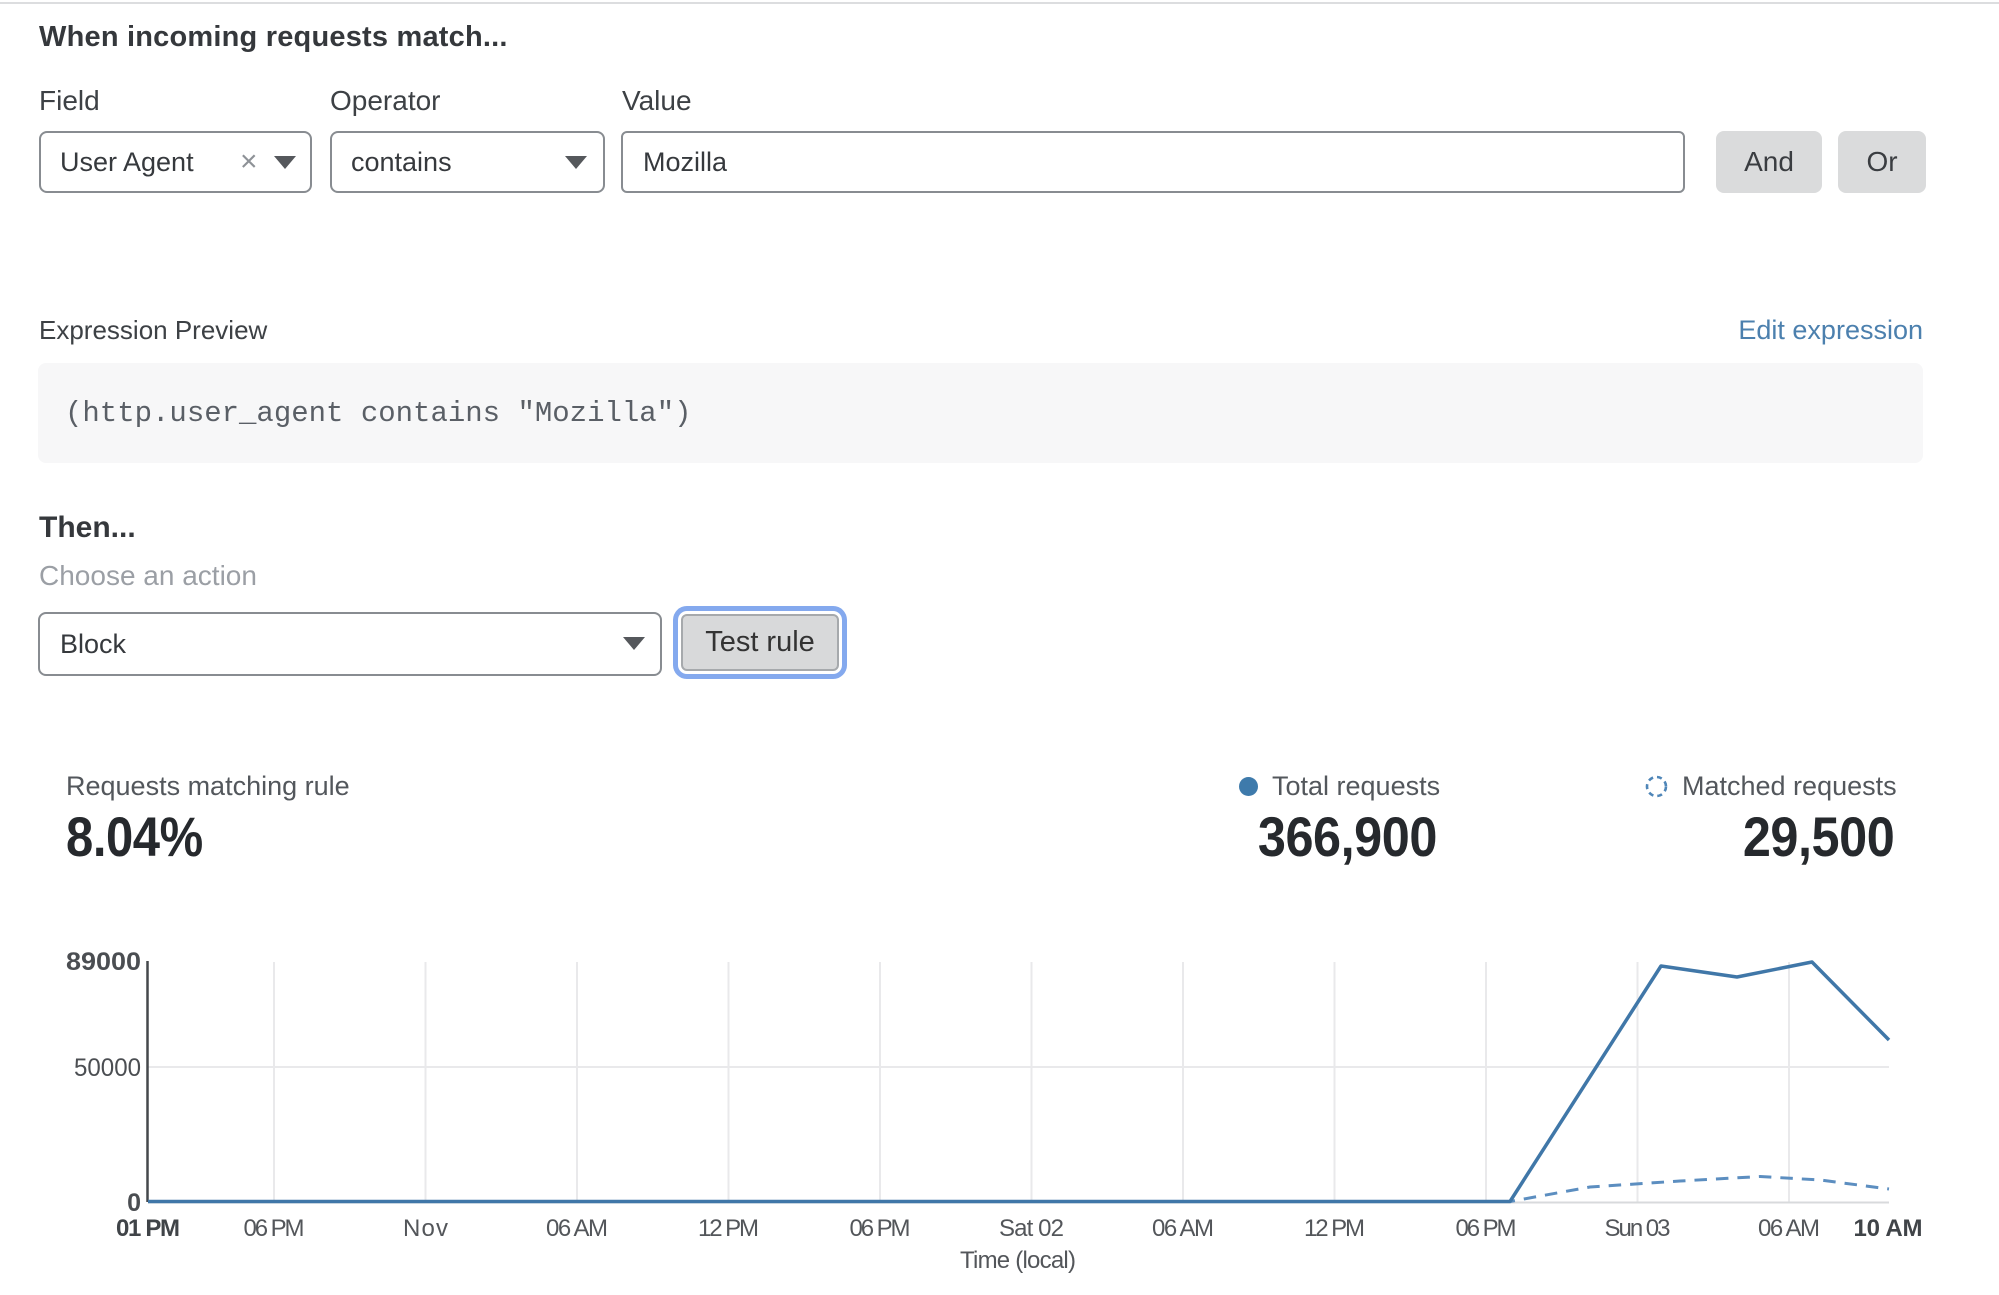 The height and width of the screenshot is (1295, 1999). Describe the element at coordinates (1638, 1228) in the screenshot. I see `svg-text: Sun 03` at that location.